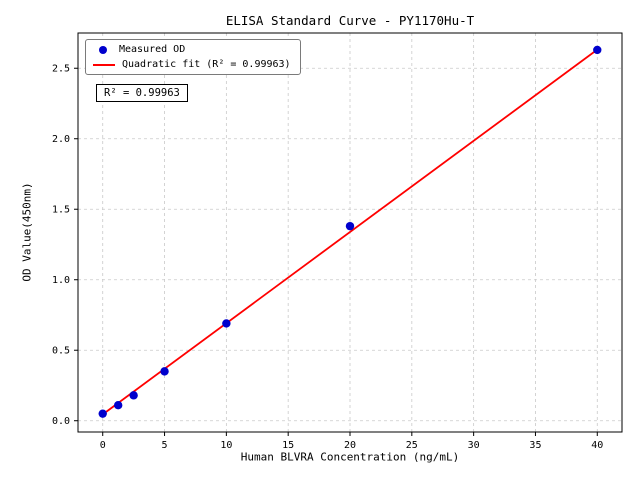  I want to click on measured-od-dot-icon, so click(103, 49).